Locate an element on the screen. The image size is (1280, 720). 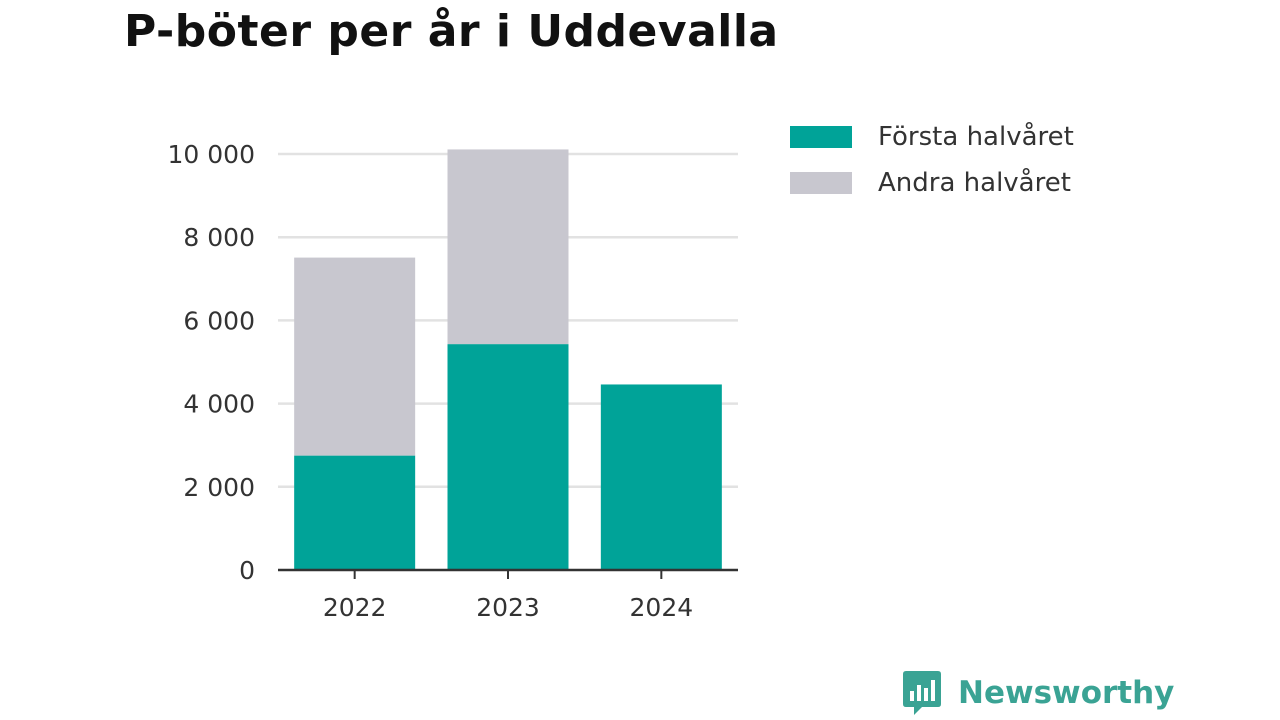
y-tick-label-0: 0 is located at coordinates (247, 570).